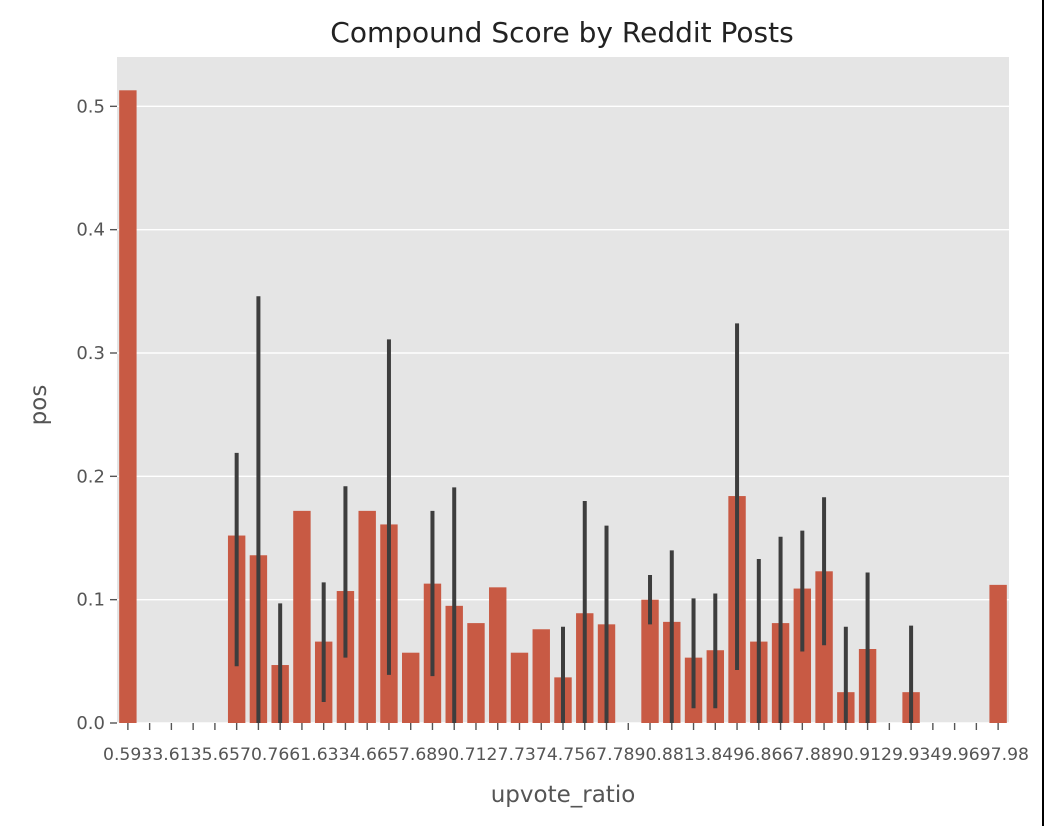 The width and height of the screenshot is (1044, 826). I want to click on y-tick-label: 0.4, so click(90, 230).